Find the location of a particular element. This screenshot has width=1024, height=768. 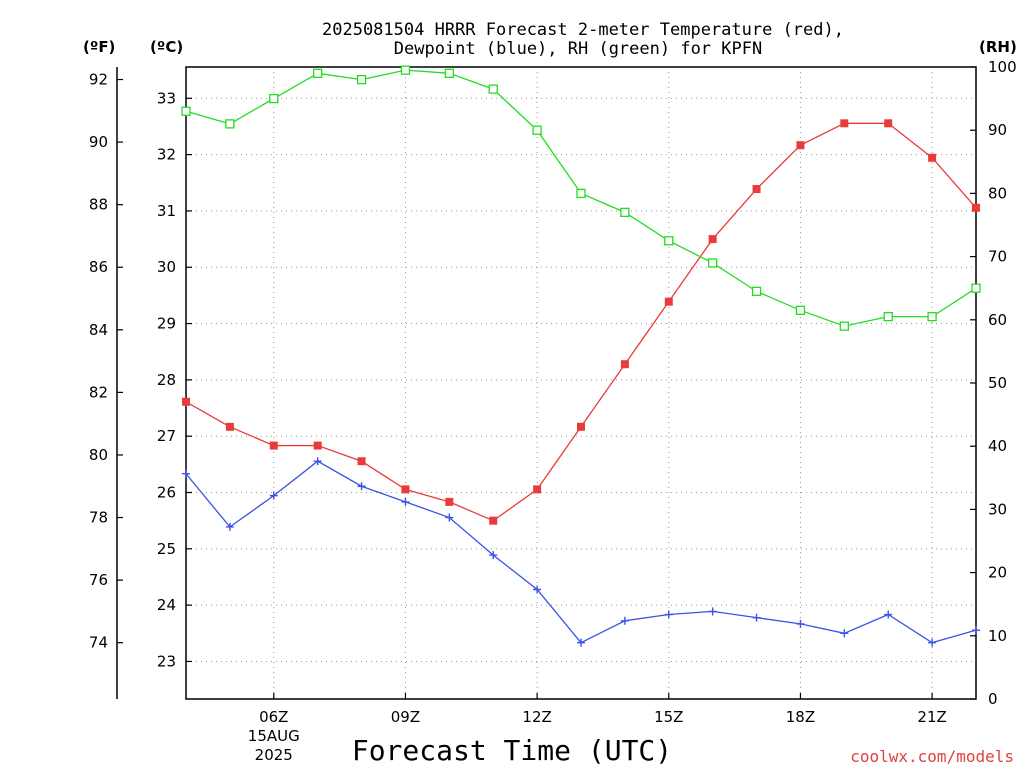

x-tick-label: 09Z is located at coordinates (405, 717).